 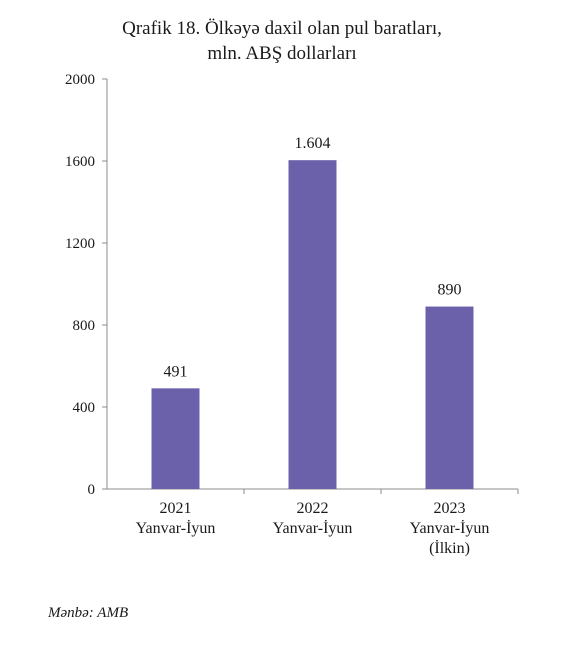 I want to click on x-tick-label: 2023, so click(x=450, y=508).